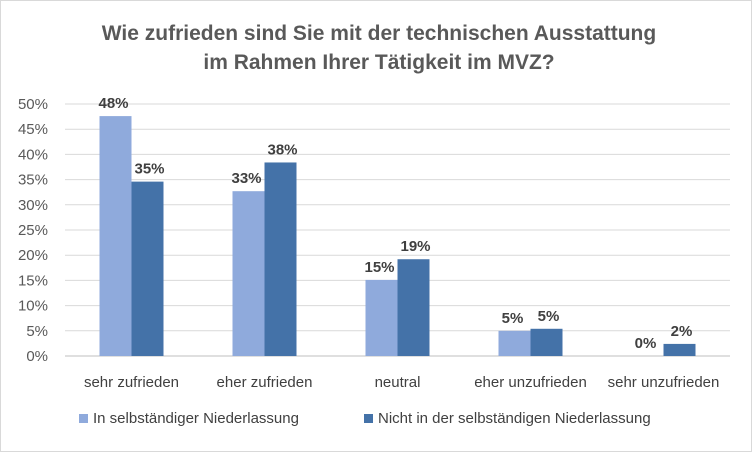 Image resolution: width=752 pixels, height=452 pixels. What do you see at coordinates (33, 255) in the screenshot?
I see `y-tick-label: 20%` at bounding box center [33, 255].